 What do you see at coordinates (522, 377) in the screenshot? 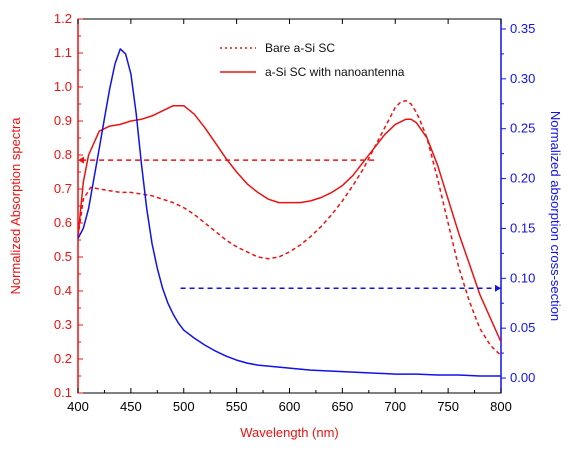
I see `y-right-tick-label: 0.00` at bounding box center [522, 377].